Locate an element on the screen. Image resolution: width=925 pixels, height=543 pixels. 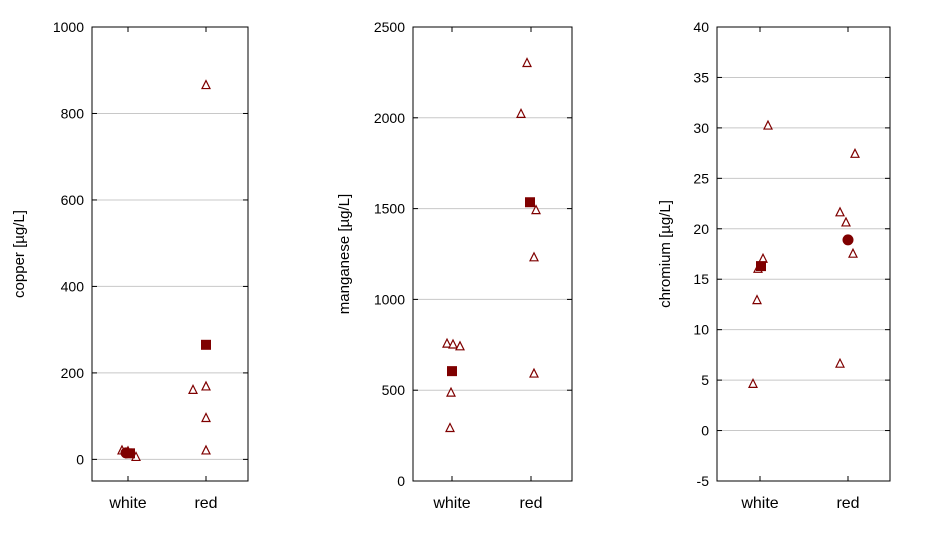
y-tick-label: 15 is located at coordinates (701, 279).